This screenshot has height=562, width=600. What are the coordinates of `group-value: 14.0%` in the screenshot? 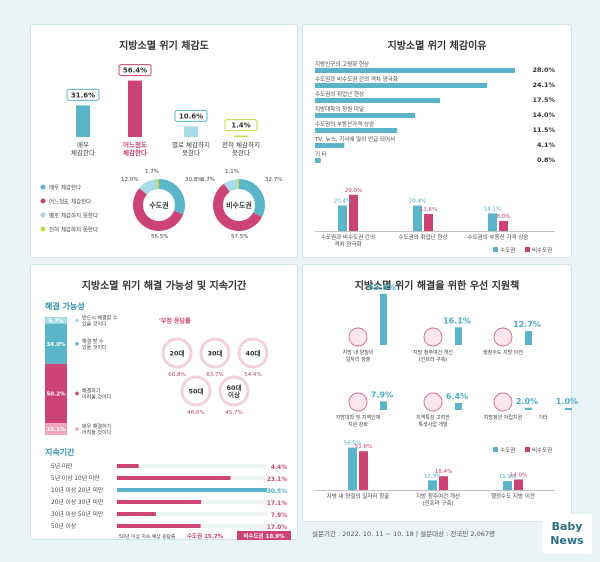 It's located at (518, 476).